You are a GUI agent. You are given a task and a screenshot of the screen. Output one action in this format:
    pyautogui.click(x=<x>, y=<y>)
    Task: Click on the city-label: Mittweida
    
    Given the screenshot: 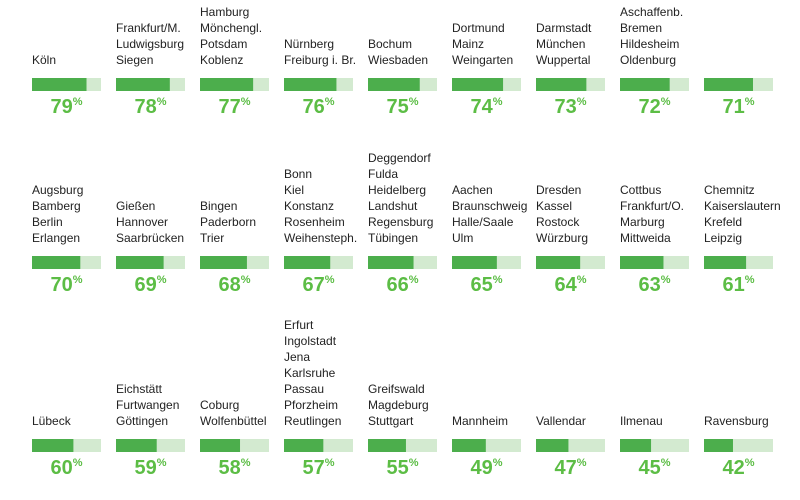 What is the action you would take?
    pyautogui.click(x=645, y=238)
    